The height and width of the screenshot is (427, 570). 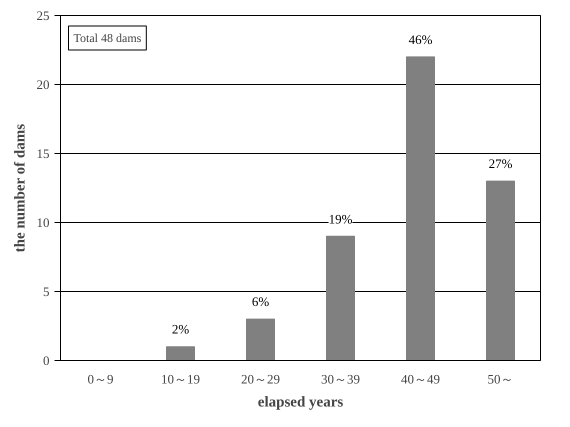 I want to click on y-tick-label: 25, so click(x=43, y=15).